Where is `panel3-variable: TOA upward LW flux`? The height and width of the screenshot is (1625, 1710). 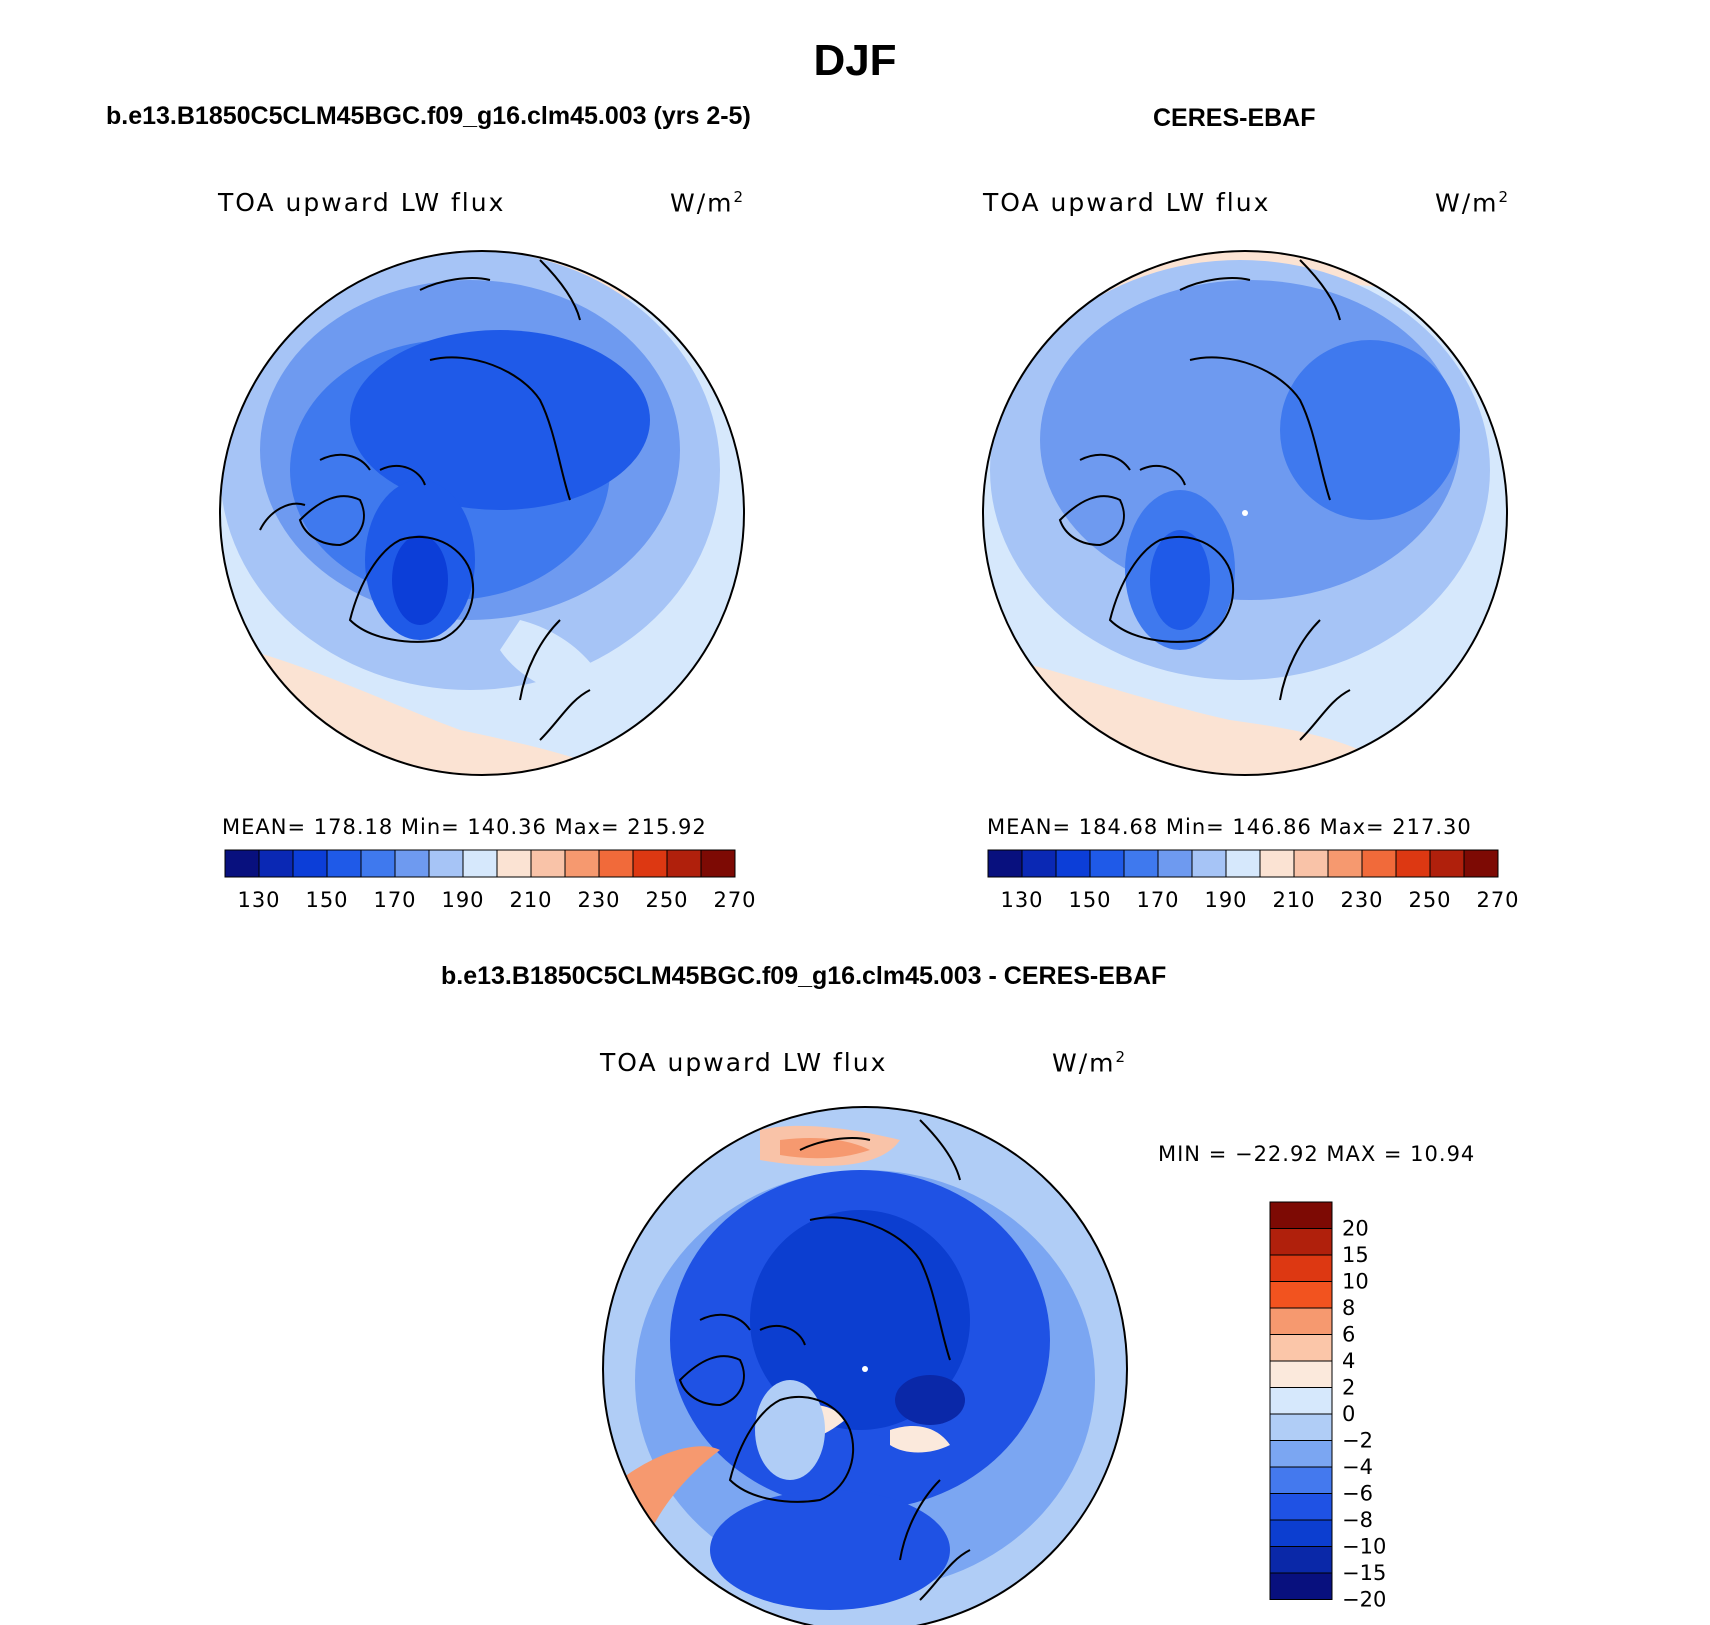
panel3-variable: TOA upward LW flux is located at coordinates (744, 1062).